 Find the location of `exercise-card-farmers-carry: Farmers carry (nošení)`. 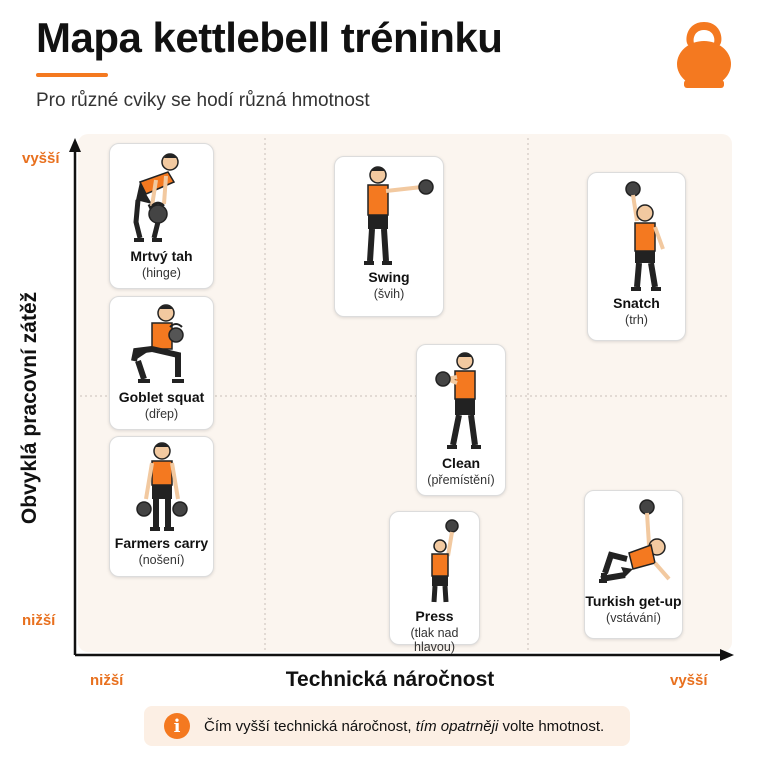

exercise-card-farmers-carry: Farmers carry (nošení) is located at coordinates (161, 506).